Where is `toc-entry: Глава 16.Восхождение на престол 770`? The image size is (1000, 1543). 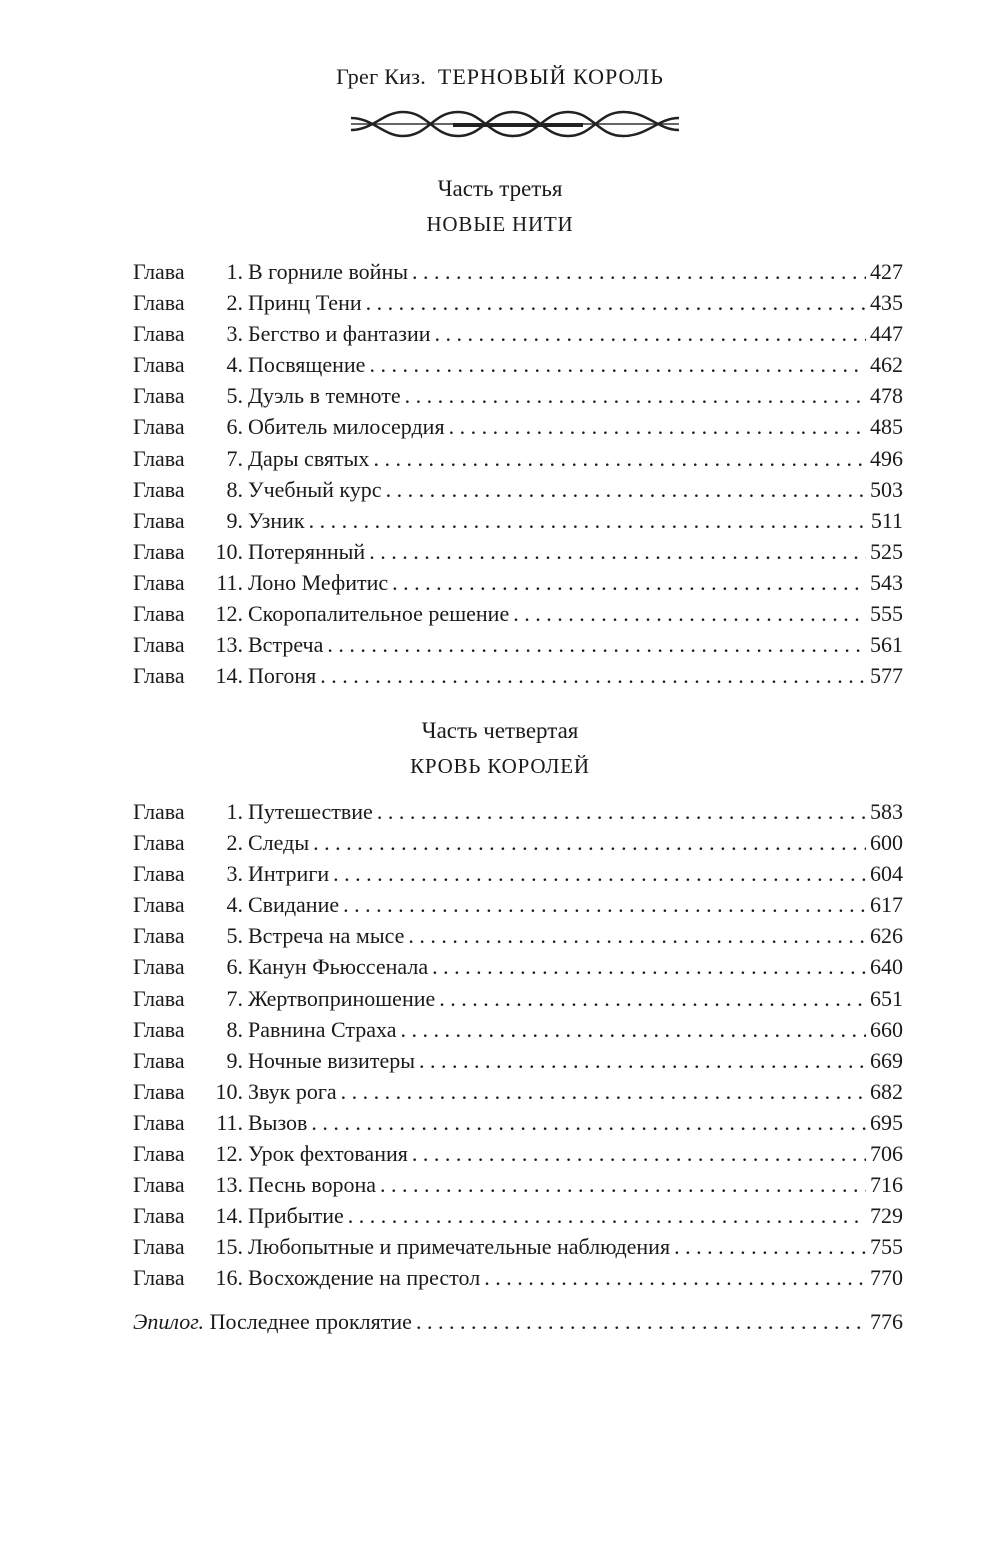 toc-entry: Глава 16.Восхождение на престол 770 is located at coordinates (518, 1277).